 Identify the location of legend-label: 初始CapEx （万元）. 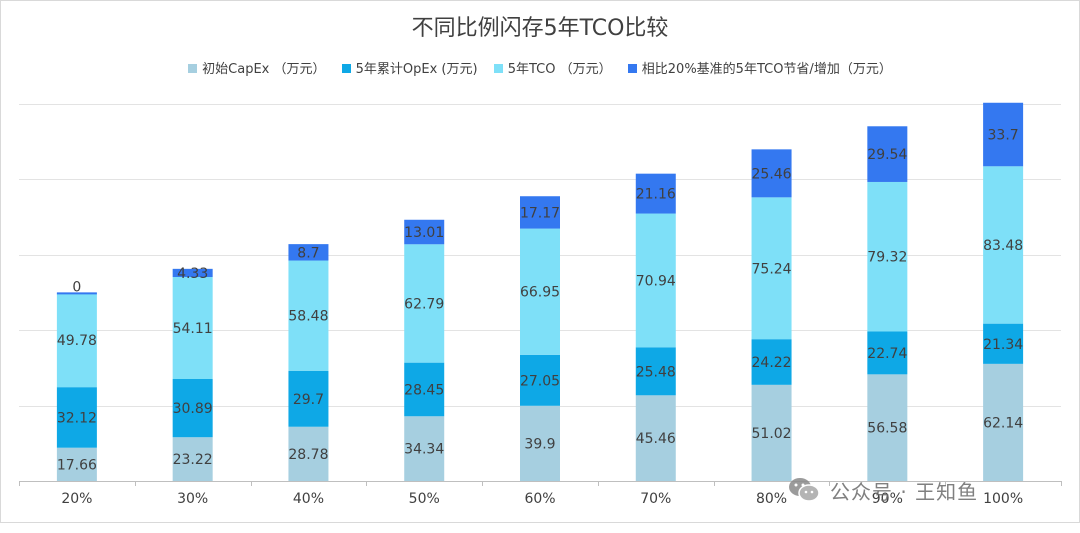
(264, 69).